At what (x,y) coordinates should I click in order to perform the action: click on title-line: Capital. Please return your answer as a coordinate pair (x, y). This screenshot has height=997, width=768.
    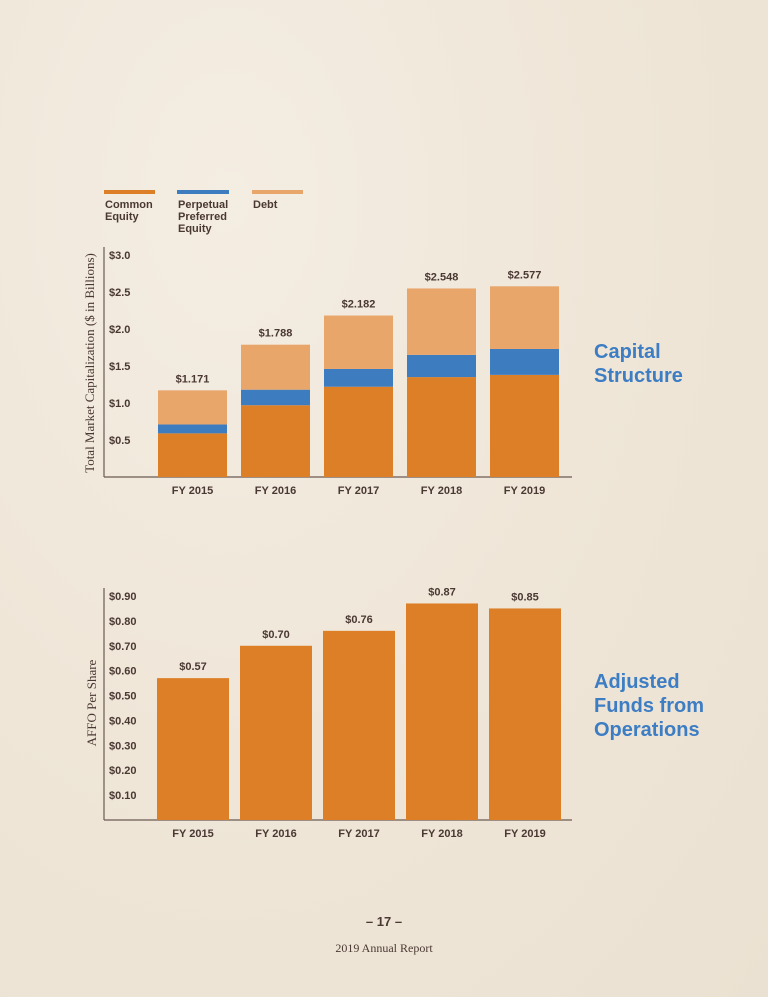
    Looking at the image, I should click on (627, 352).